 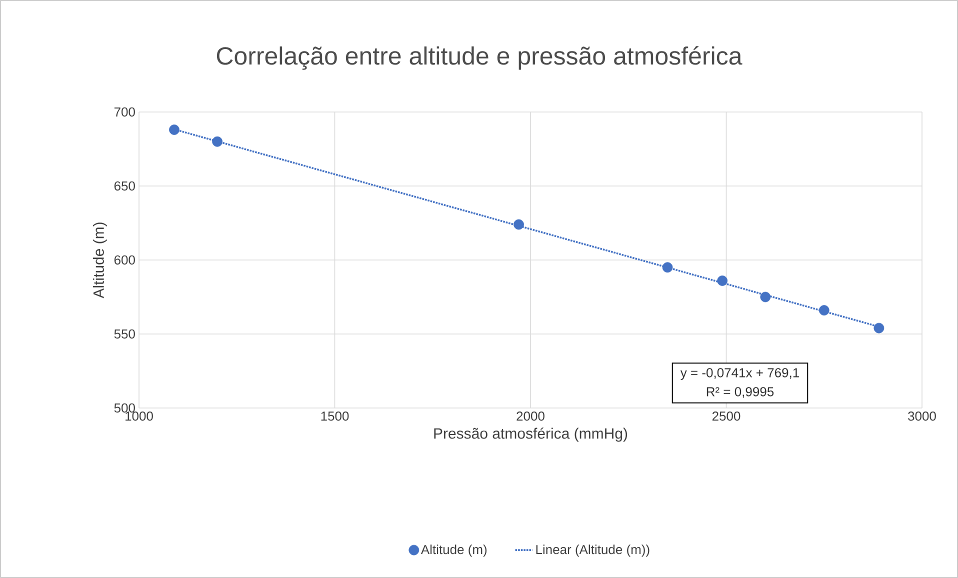 I want to click on x-tick-label: 1000, so click(x=139, y=416).